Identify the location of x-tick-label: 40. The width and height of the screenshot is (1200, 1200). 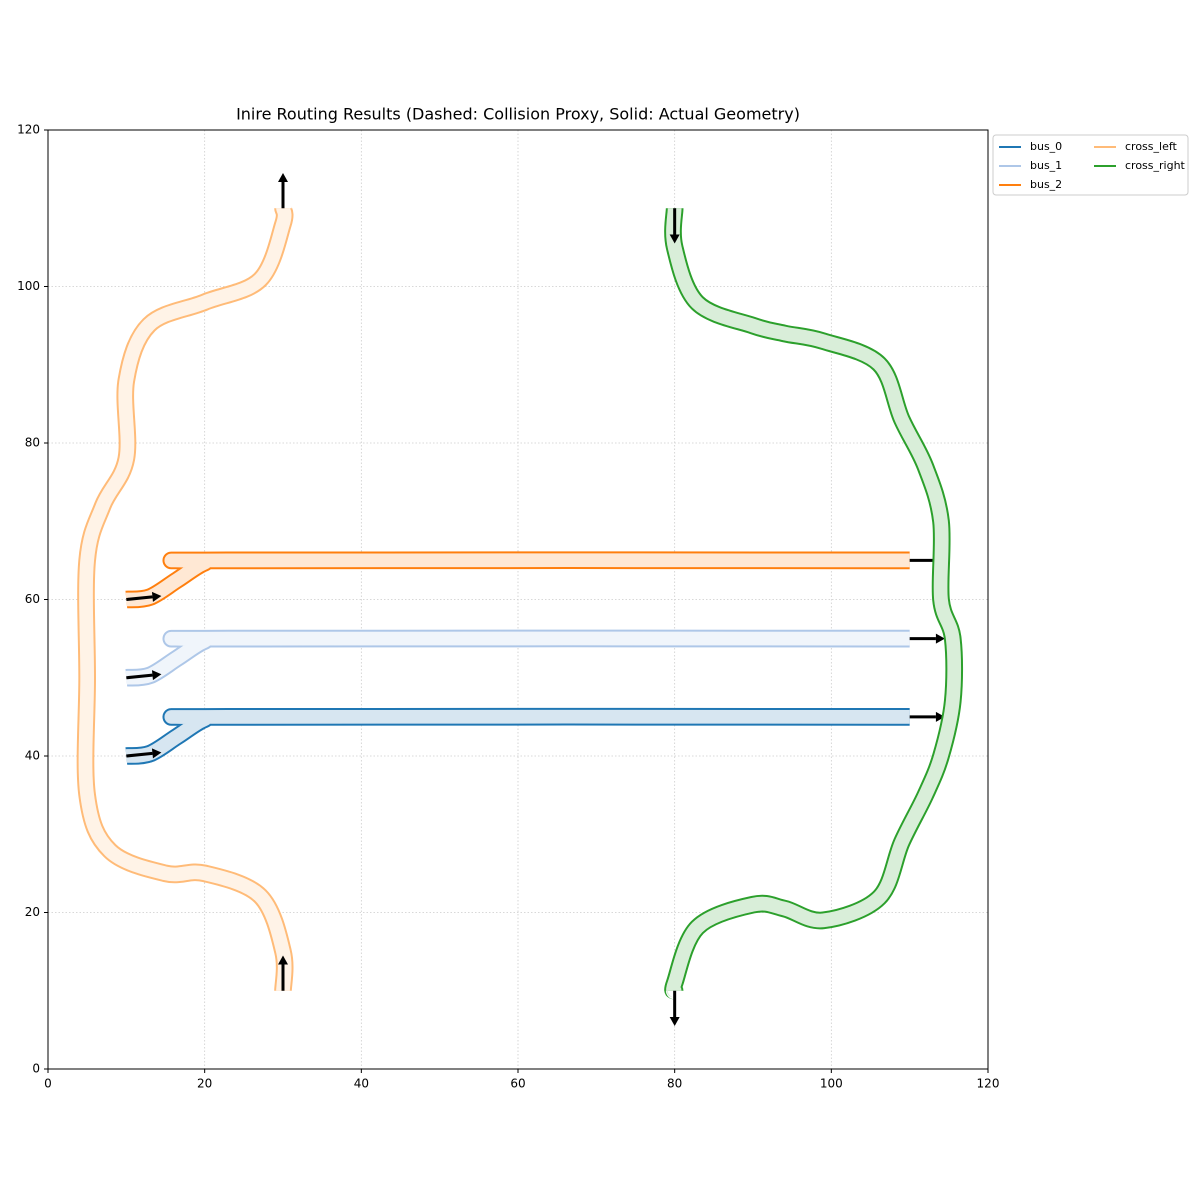
(361, 1084).